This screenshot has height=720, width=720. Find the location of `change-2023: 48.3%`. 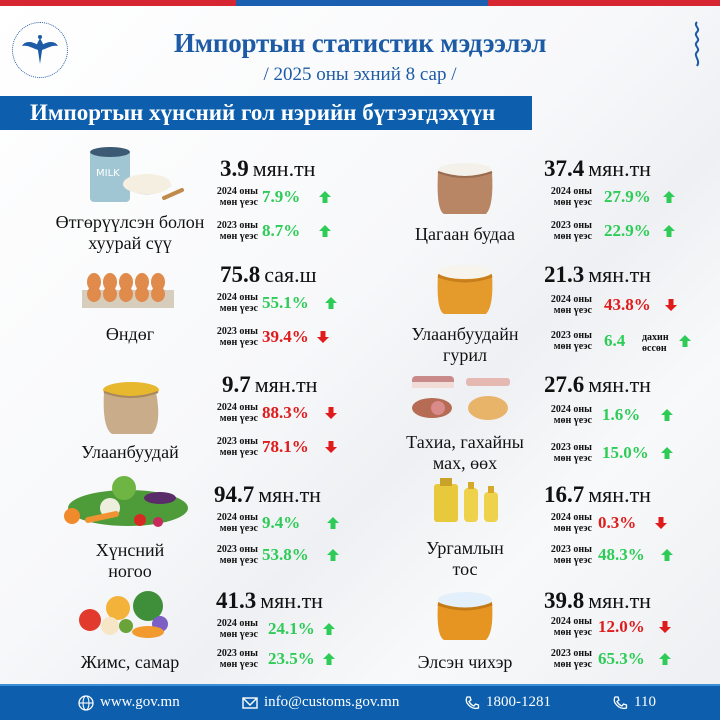

change-2023: 48.3% is located at coordinates (621, 554).